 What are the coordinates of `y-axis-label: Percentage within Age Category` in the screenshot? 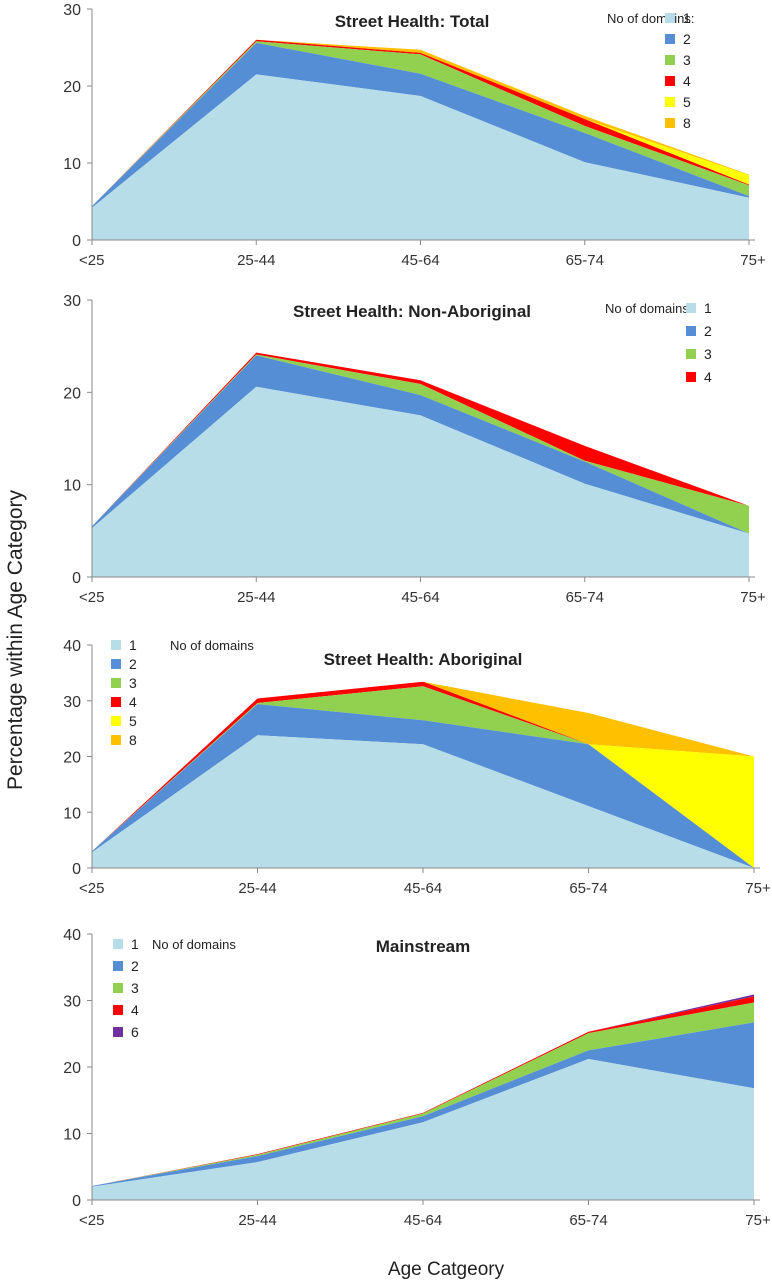 It's located at (15, 639).